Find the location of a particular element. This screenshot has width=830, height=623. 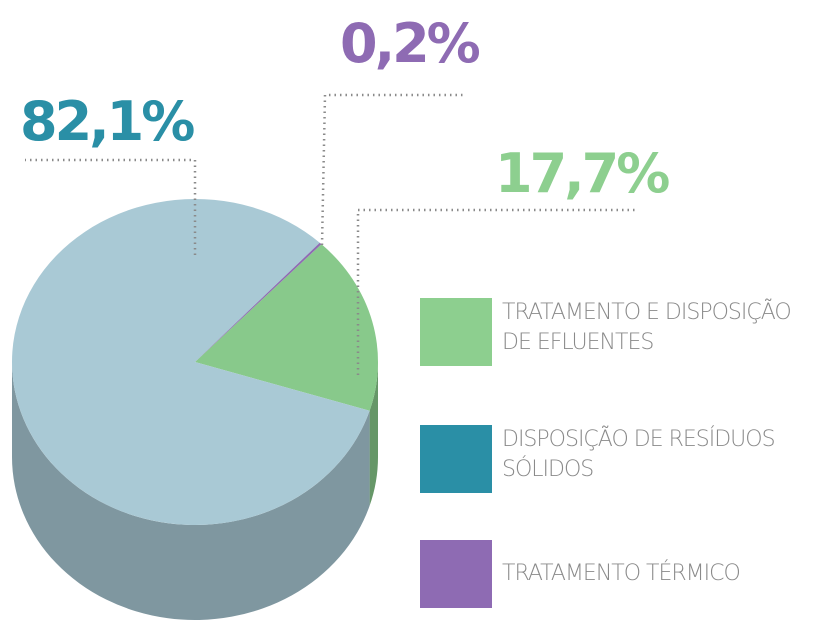

value-label: 17,7% is located at coordinates (582, 173).